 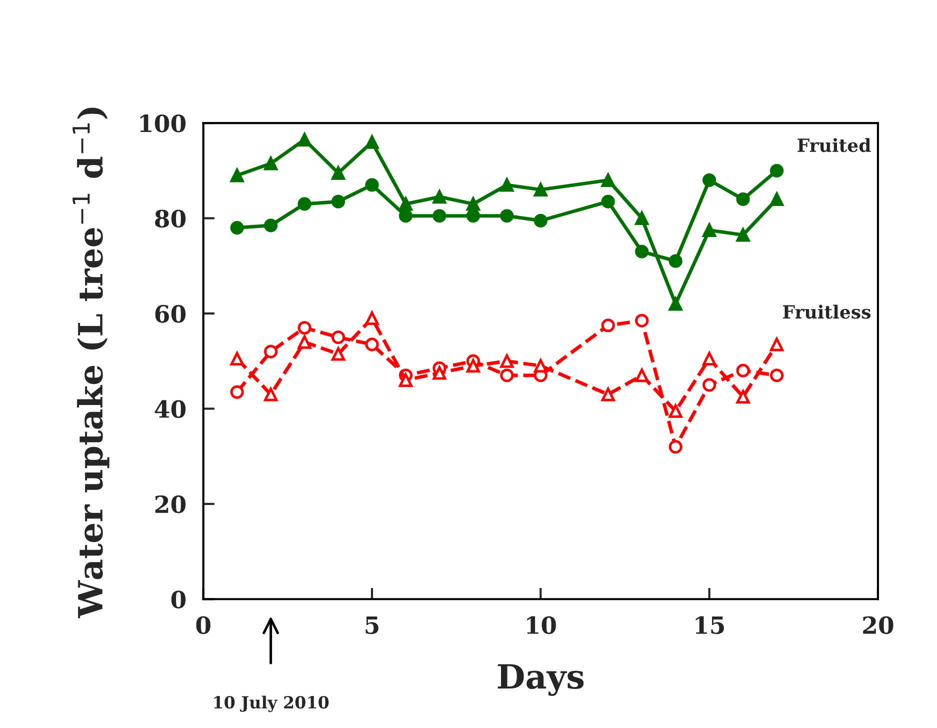 I want to click on y-tick-label: 0, so click(x=178, y=599).